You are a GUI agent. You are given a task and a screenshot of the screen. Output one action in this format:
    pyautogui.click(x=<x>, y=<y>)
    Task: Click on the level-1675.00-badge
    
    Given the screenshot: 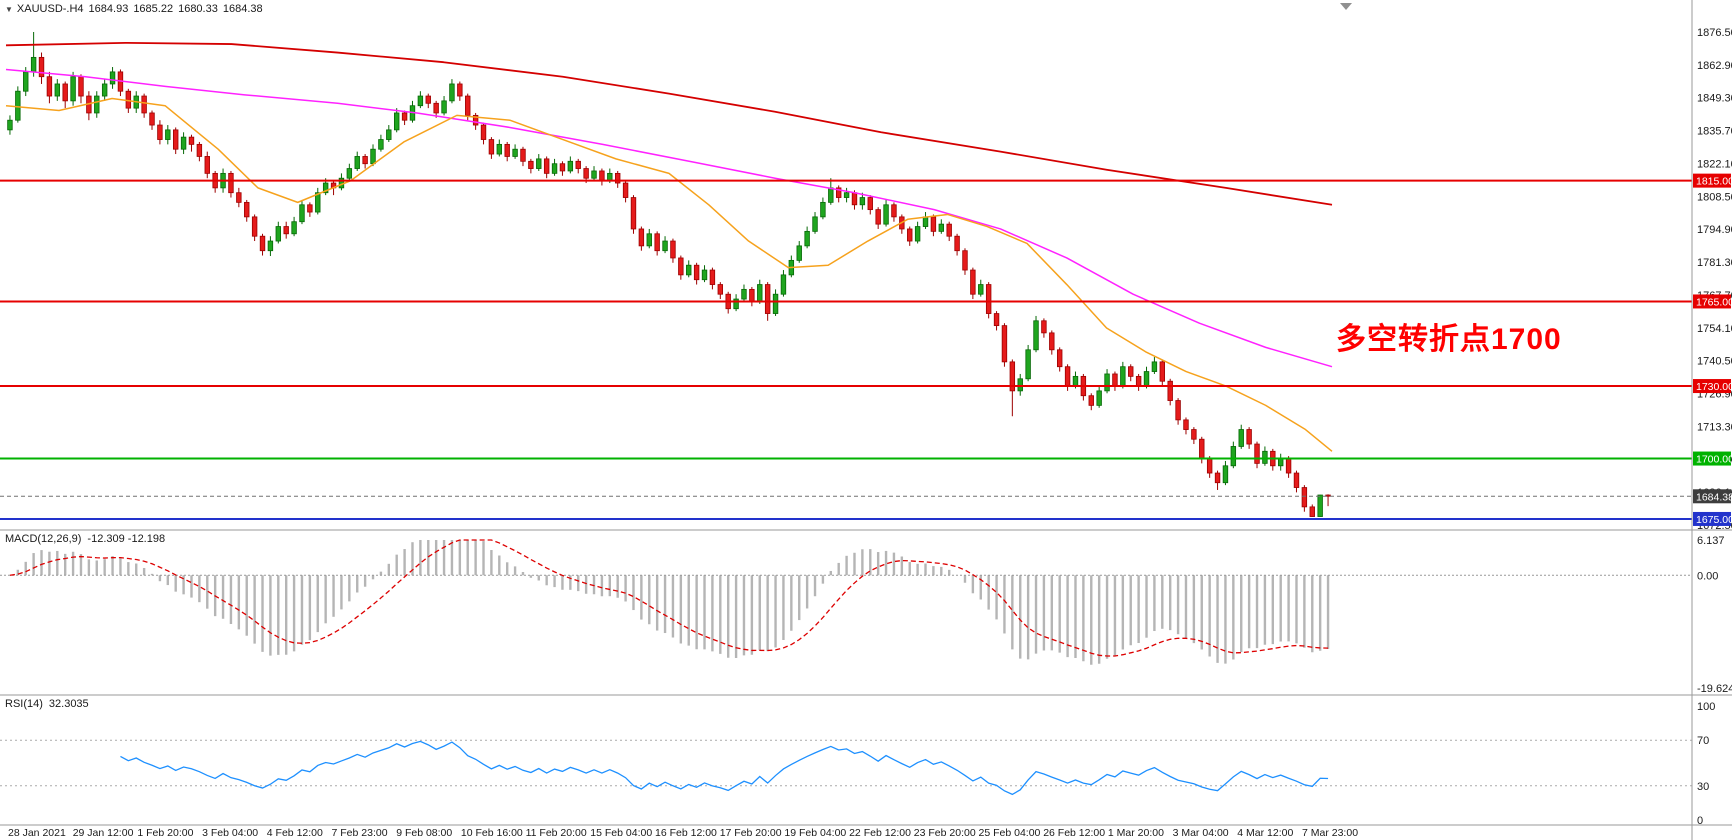 What is the action you would take?
    pyautogui.click(x=1712, y=518)
    